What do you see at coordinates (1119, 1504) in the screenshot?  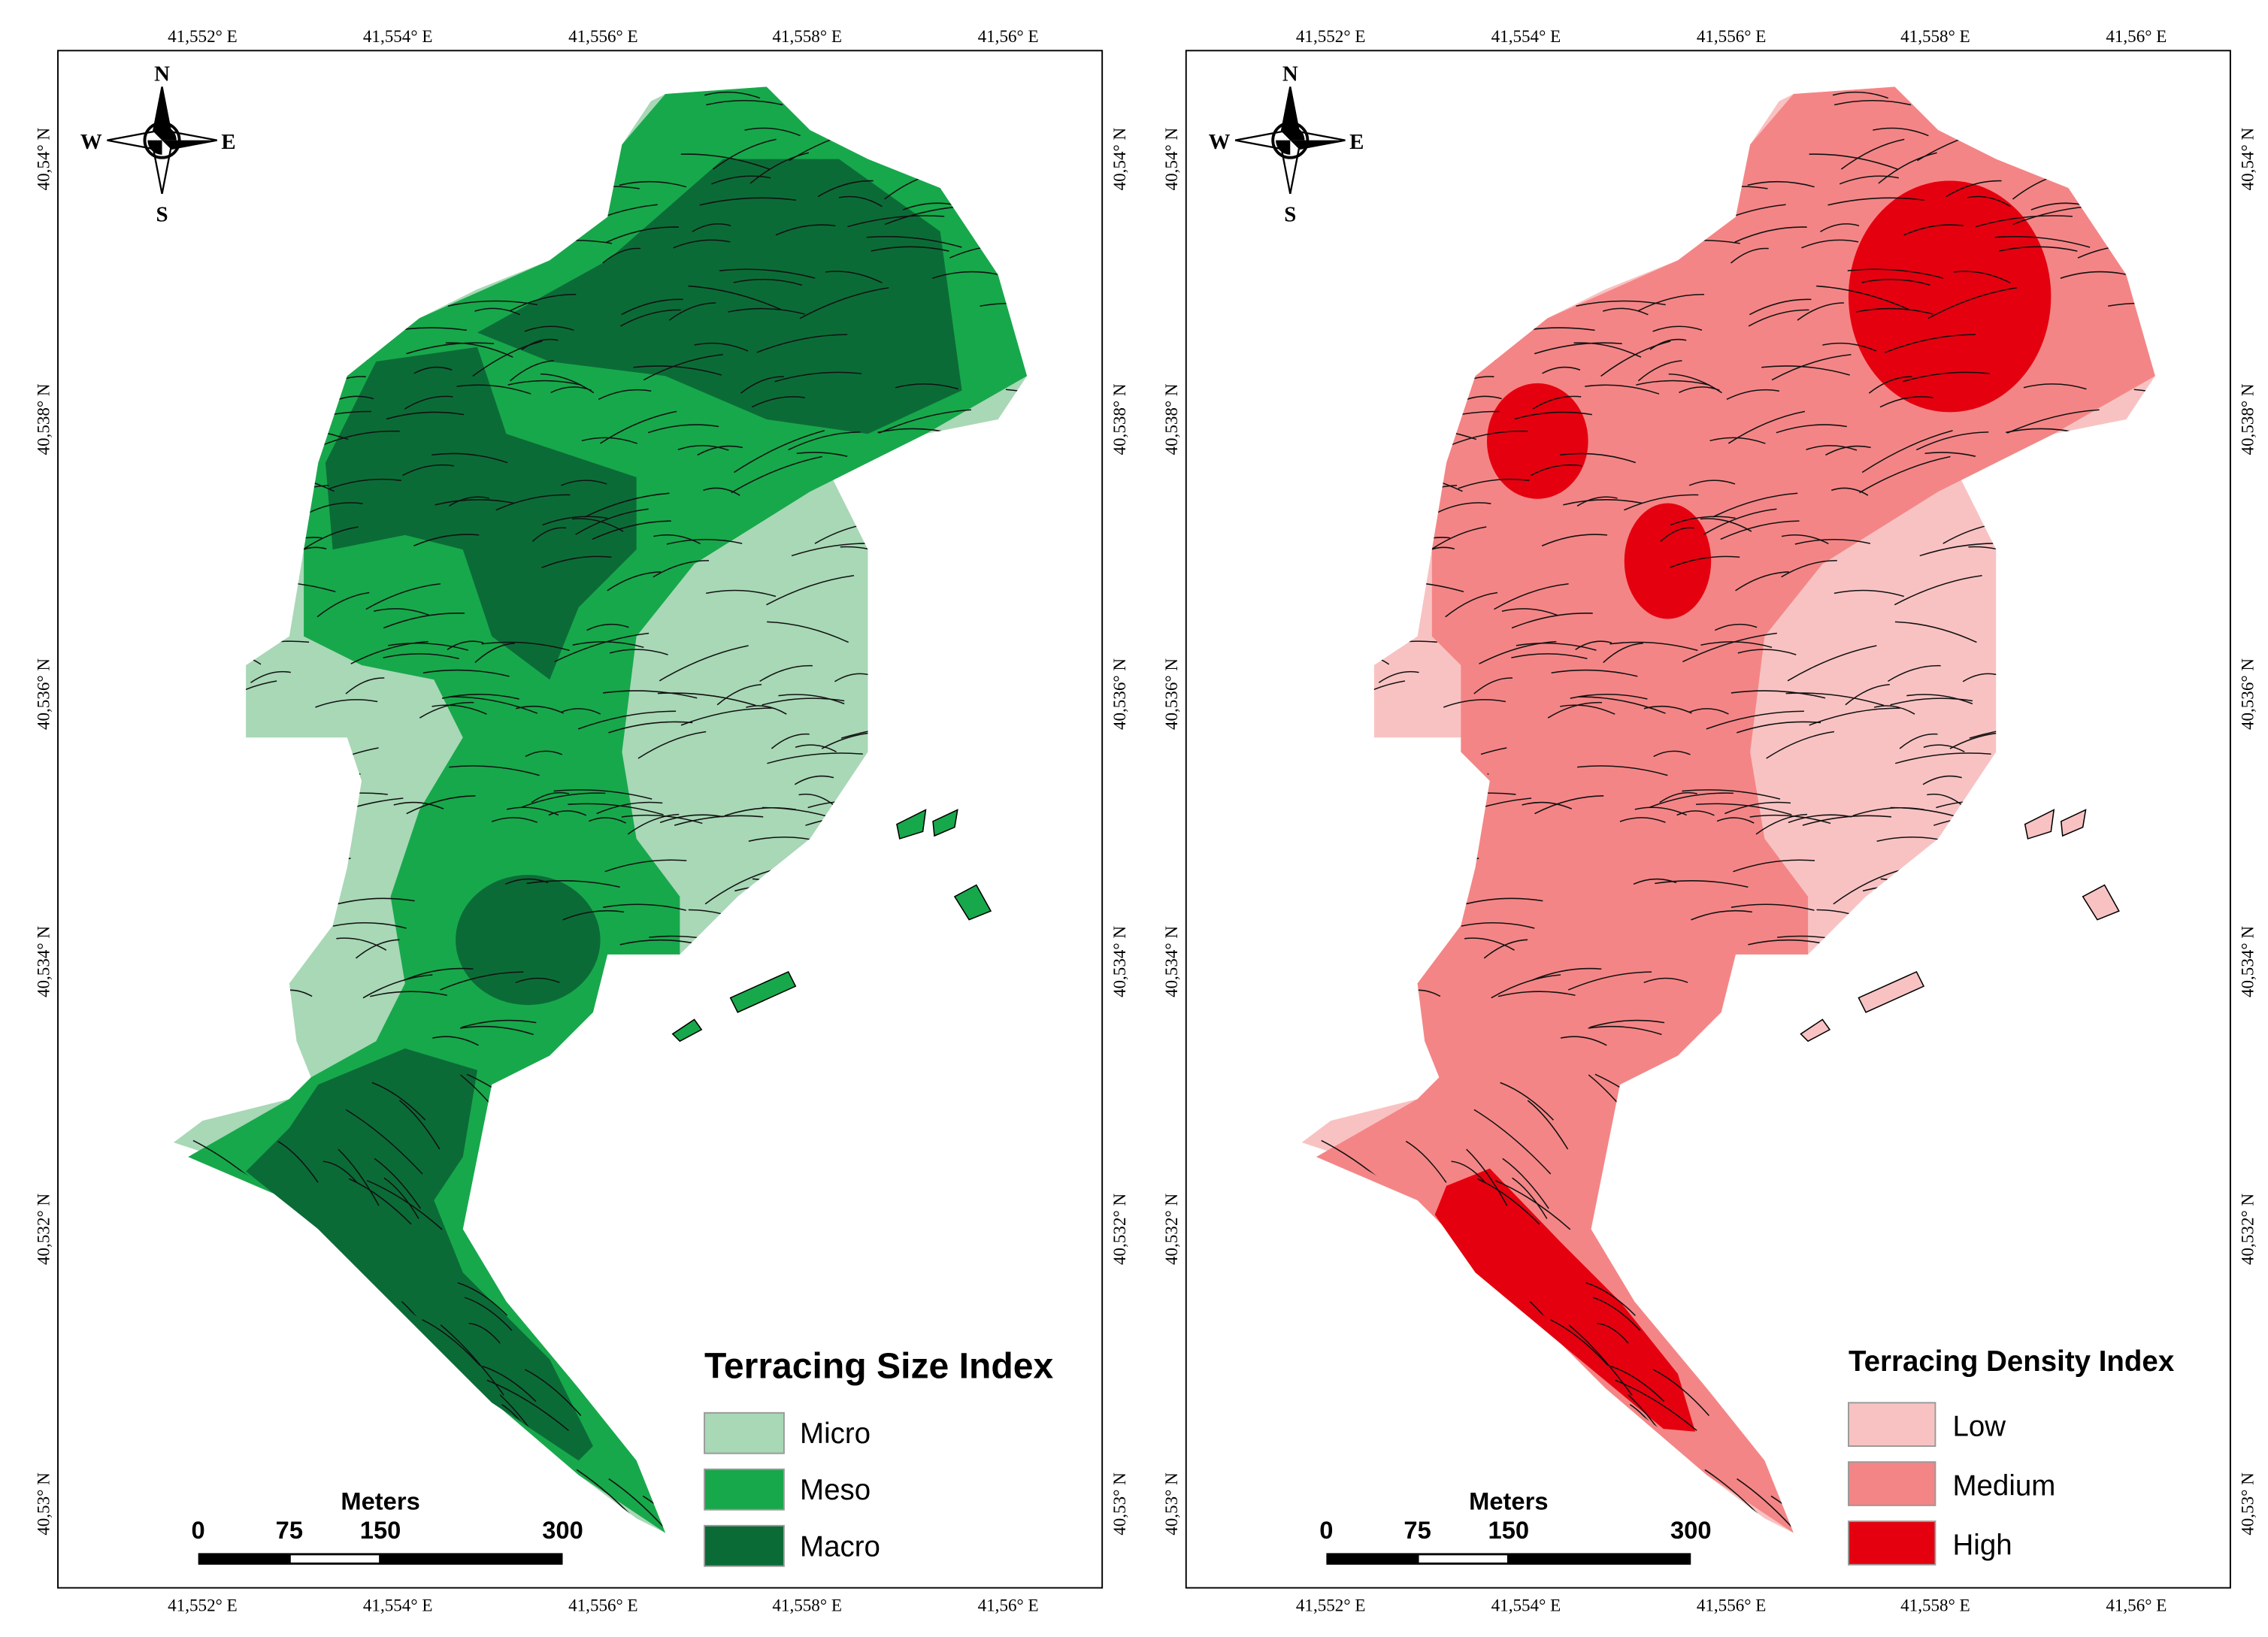 I see `y-tick-label: 40,53° N` at bounding box center [1119, 1504].